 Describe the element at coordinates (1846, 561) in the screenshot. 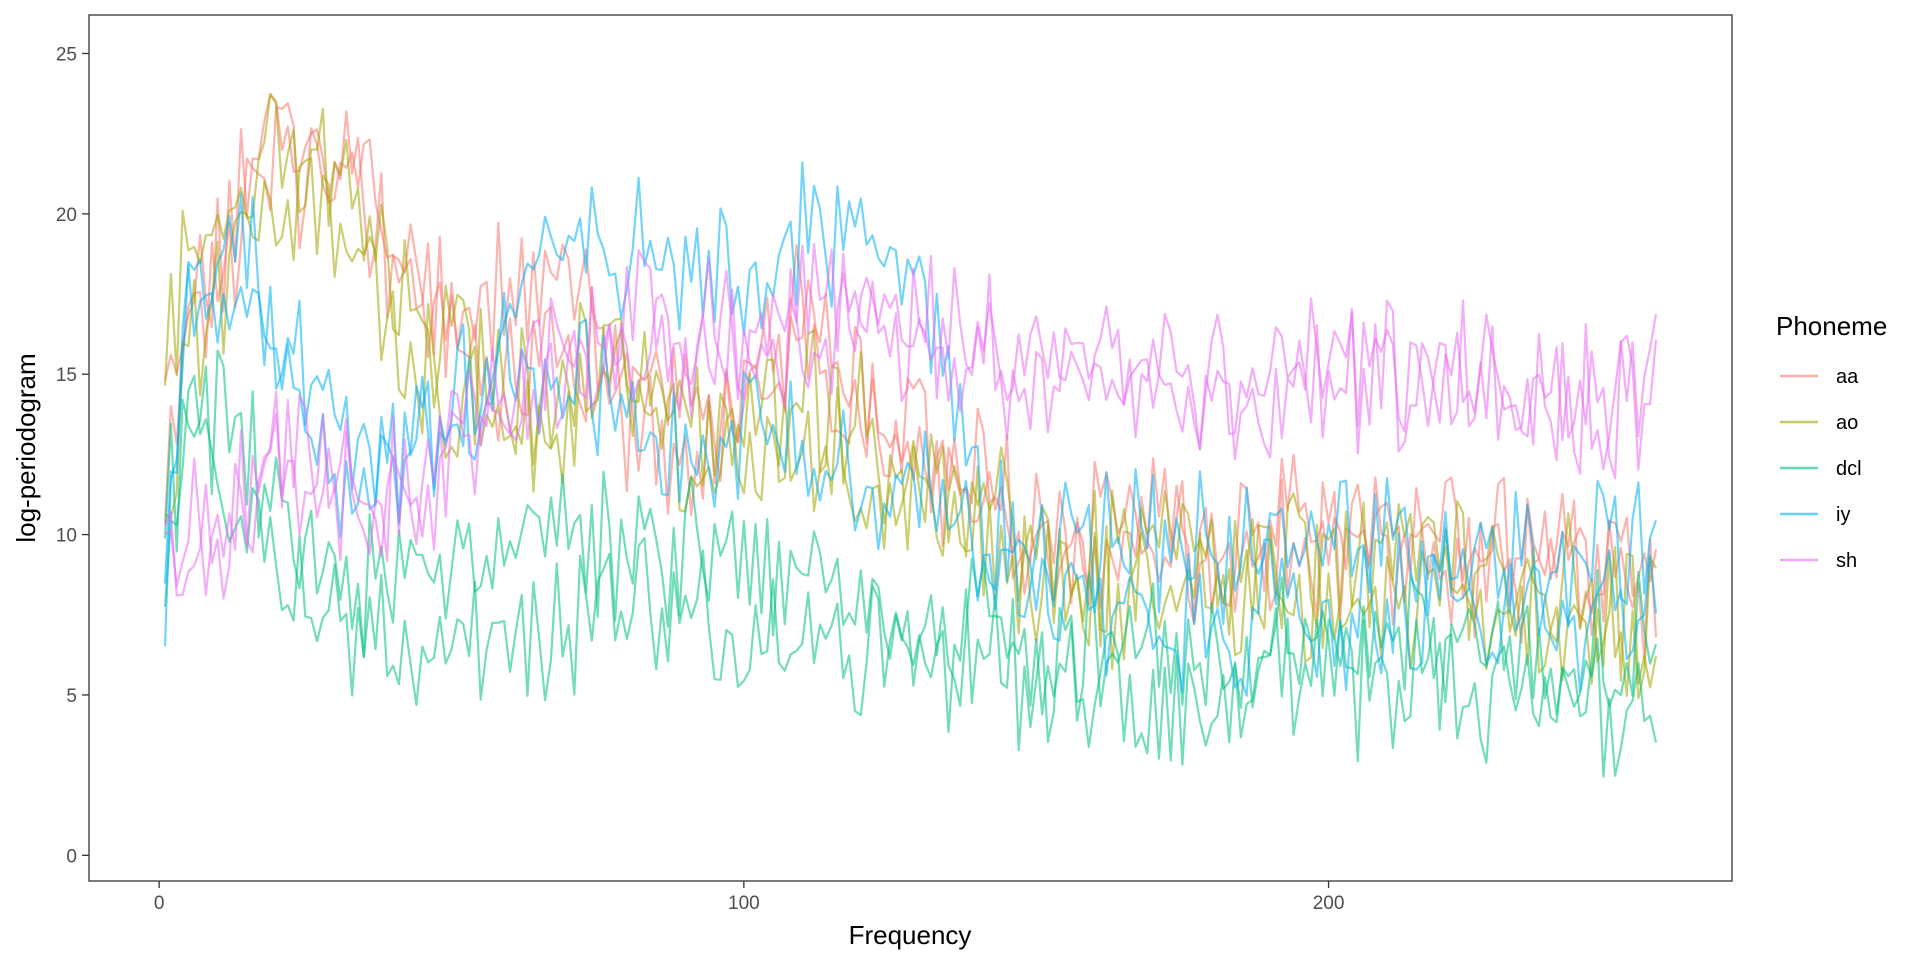

I see `legend-label-sh: sh` at that location.